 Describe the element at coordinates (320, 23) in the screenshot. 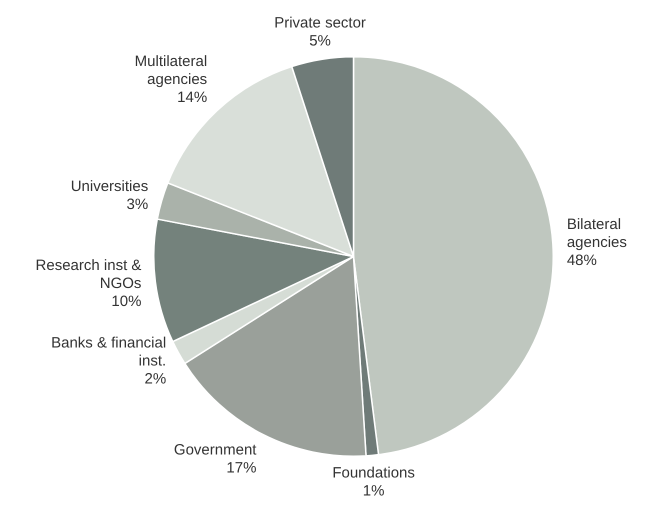

I see `slice-label: Private sector` at that location.